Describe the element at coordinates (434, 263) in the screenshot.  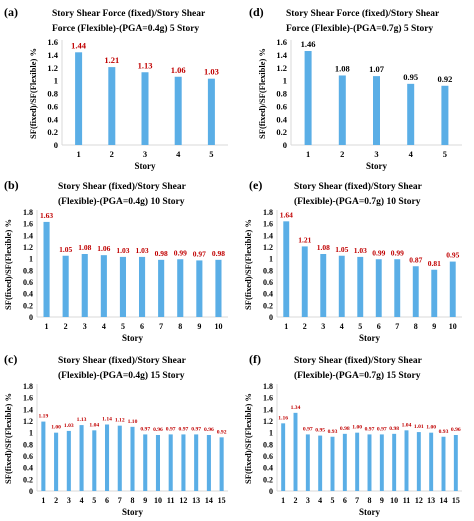
I see `data-label: 0.81` at that location.